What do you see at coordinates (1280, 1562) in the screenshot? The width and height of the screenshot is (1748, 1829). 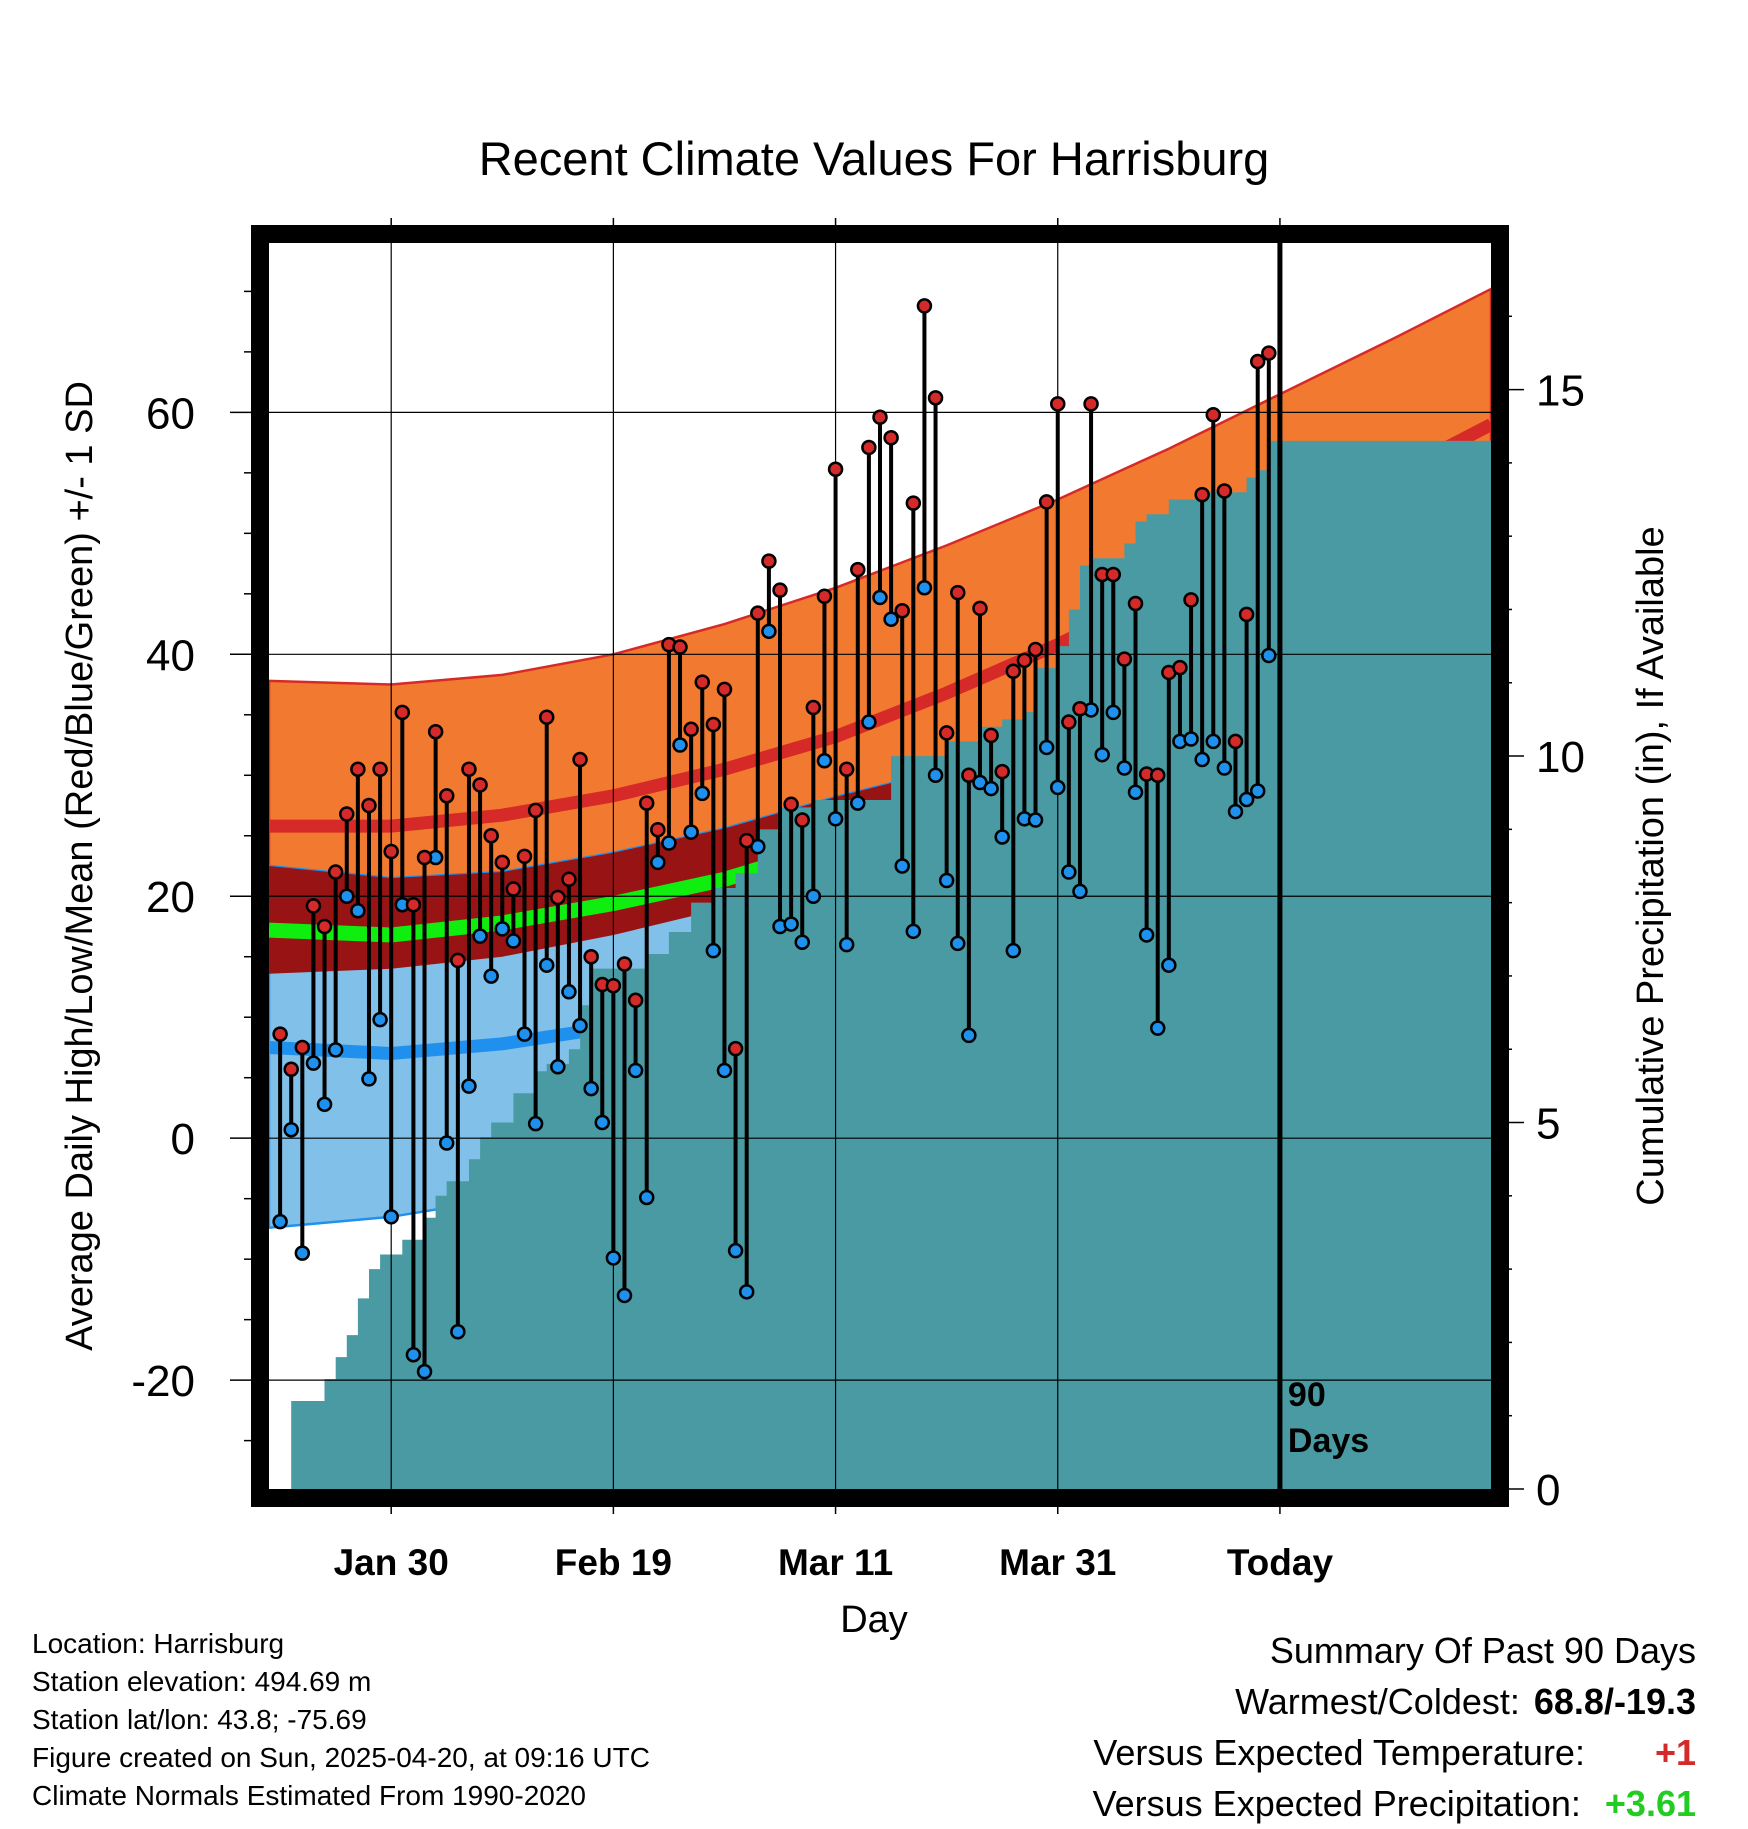 I see `x-tick-label: Today` at bounding box center [1280, 1562].